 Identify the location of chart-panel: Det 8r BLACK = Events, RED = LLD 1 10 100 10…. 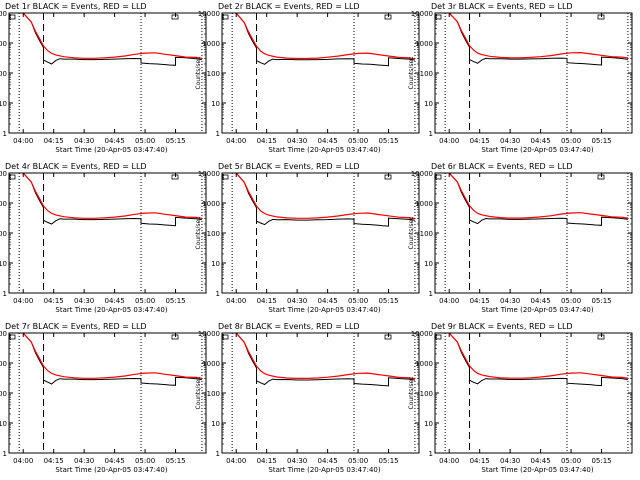
(307, 398).